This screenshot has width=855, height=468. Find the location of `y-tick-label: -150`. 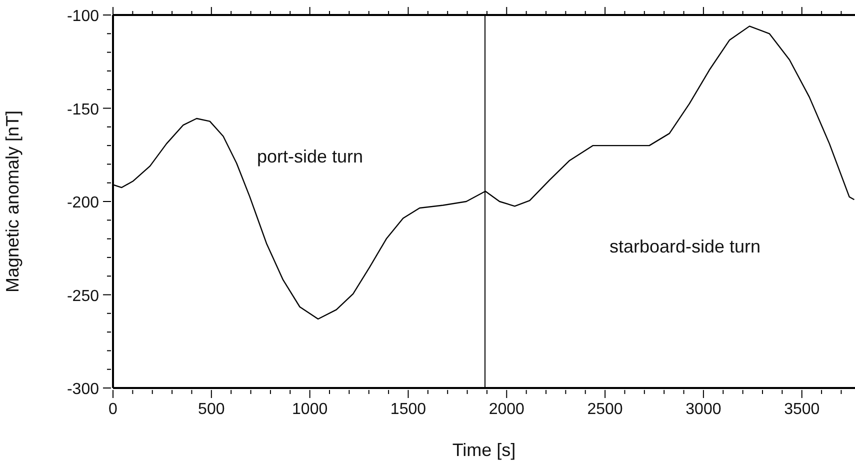

y-tick-label: -150 is located at coordinates (83, 109).